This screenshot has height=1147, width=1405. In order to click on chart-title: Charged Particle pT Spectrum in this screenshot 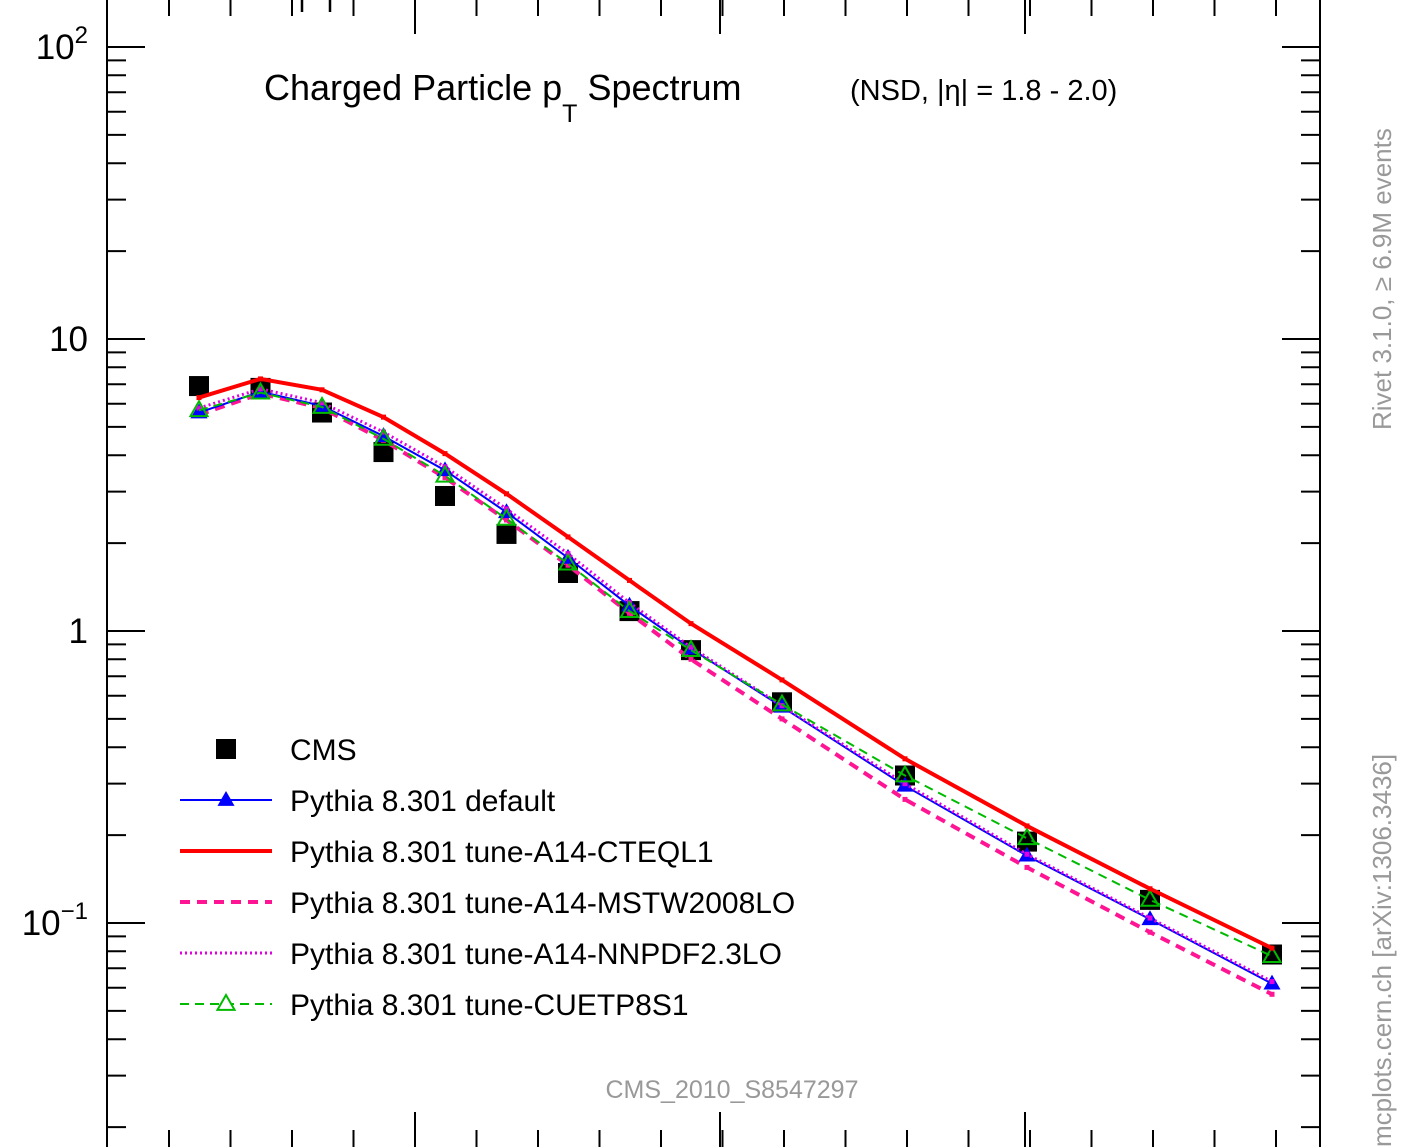, I will do `click(503, 97)`.